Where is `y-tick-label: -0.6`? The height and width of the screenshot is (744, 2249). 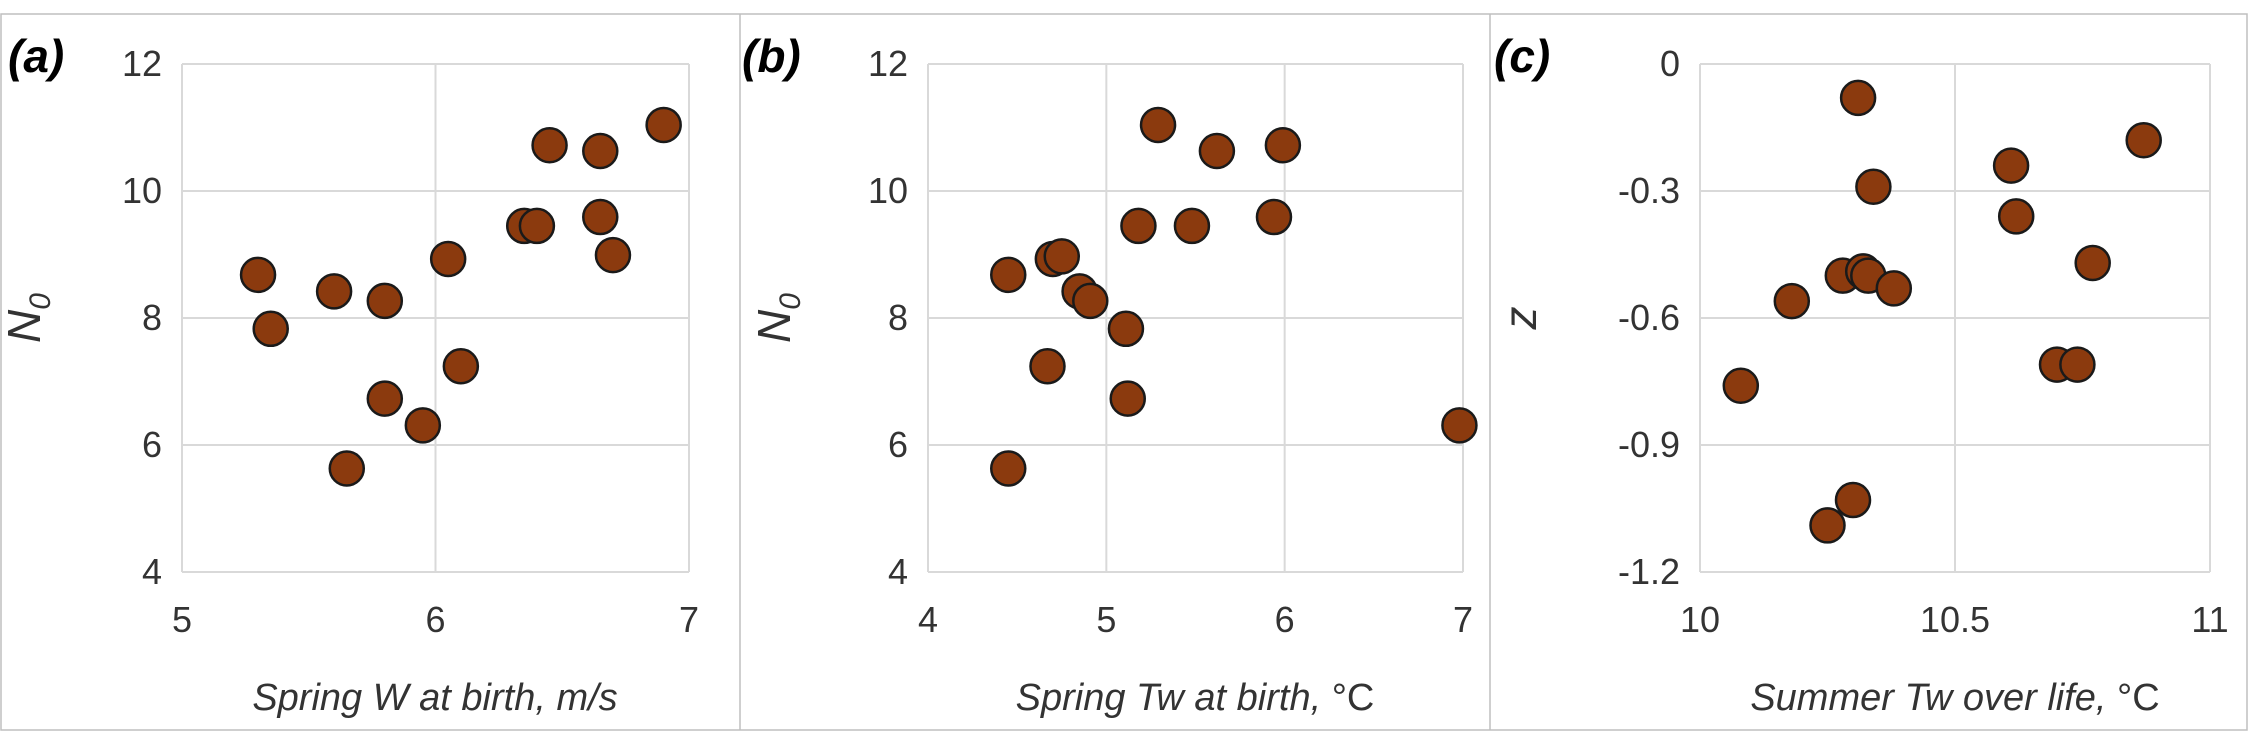
y-tick-label: -0.6 is located at coordinates (1649, 317).